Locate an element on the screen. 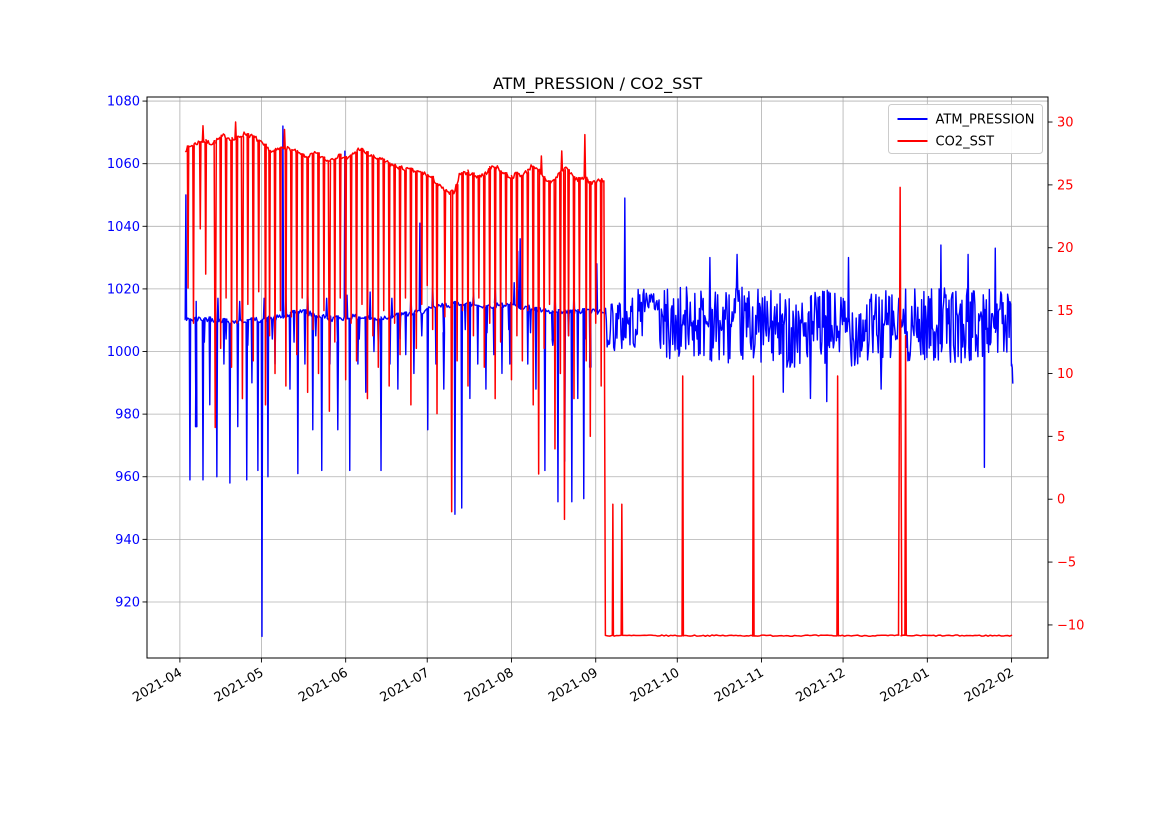 This screenshot has height=831, width=1169. y-left-tick-label: 1060 is located at coordinates (123, 164).